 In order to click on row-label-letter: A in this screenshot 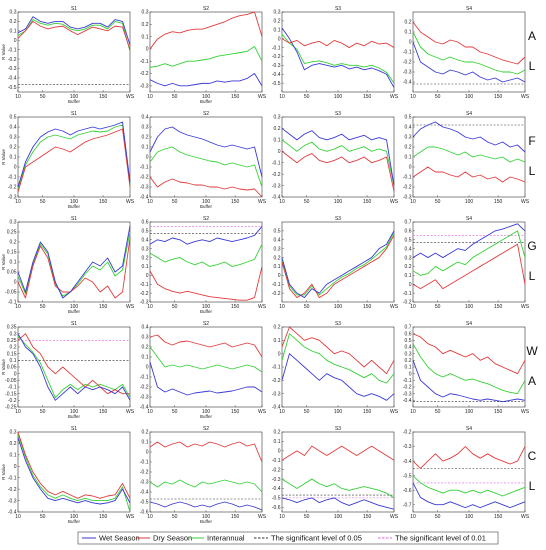, I will do `click(532, 381)`.